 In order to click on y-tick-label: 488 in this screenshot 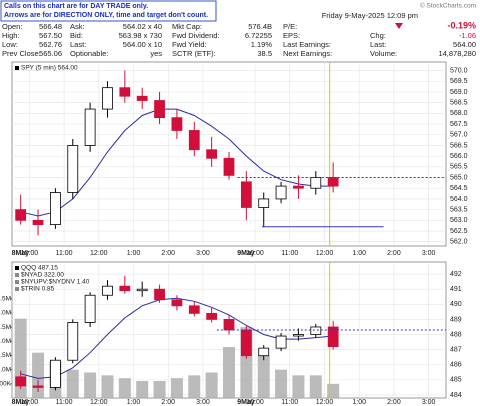, I will do `click(456, 334)`.